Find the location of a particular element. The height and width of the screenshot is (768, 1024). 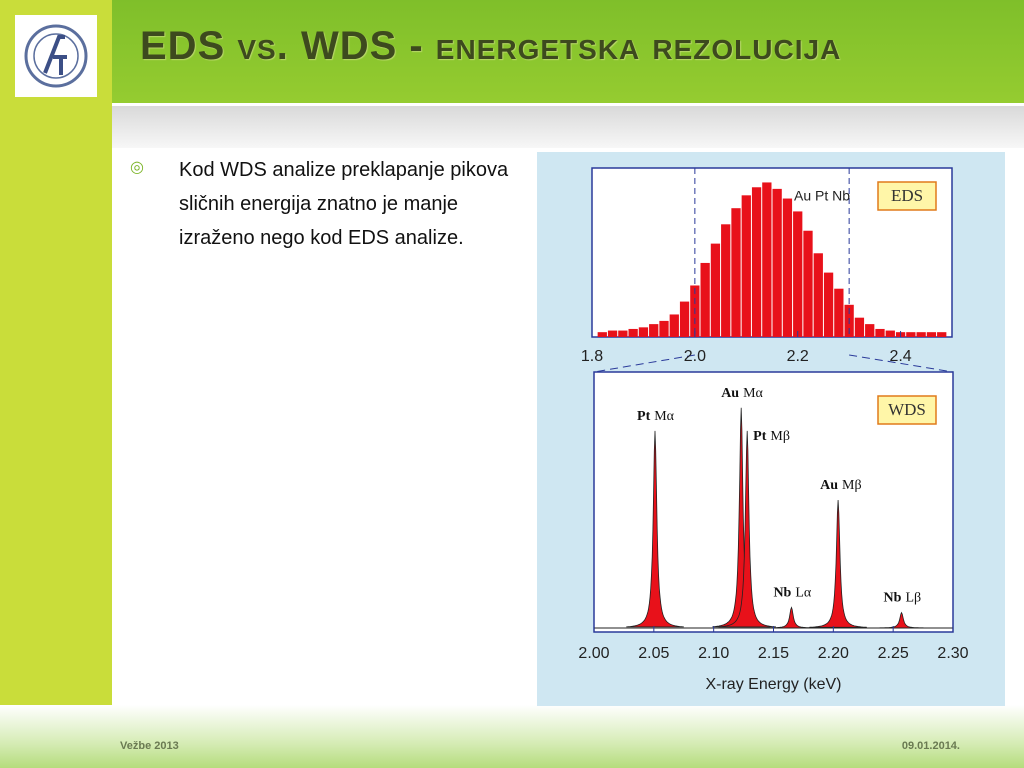

left-bar is located at coordinates (56, 352).